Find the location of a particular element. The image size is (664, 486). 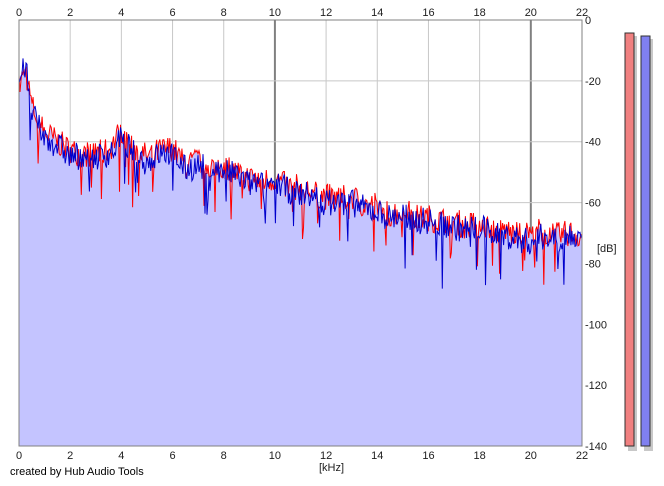

y-tick-labels: 0 -20 -40 -60 -80 -100 -120 -140 is located at coordinates (596, 234).